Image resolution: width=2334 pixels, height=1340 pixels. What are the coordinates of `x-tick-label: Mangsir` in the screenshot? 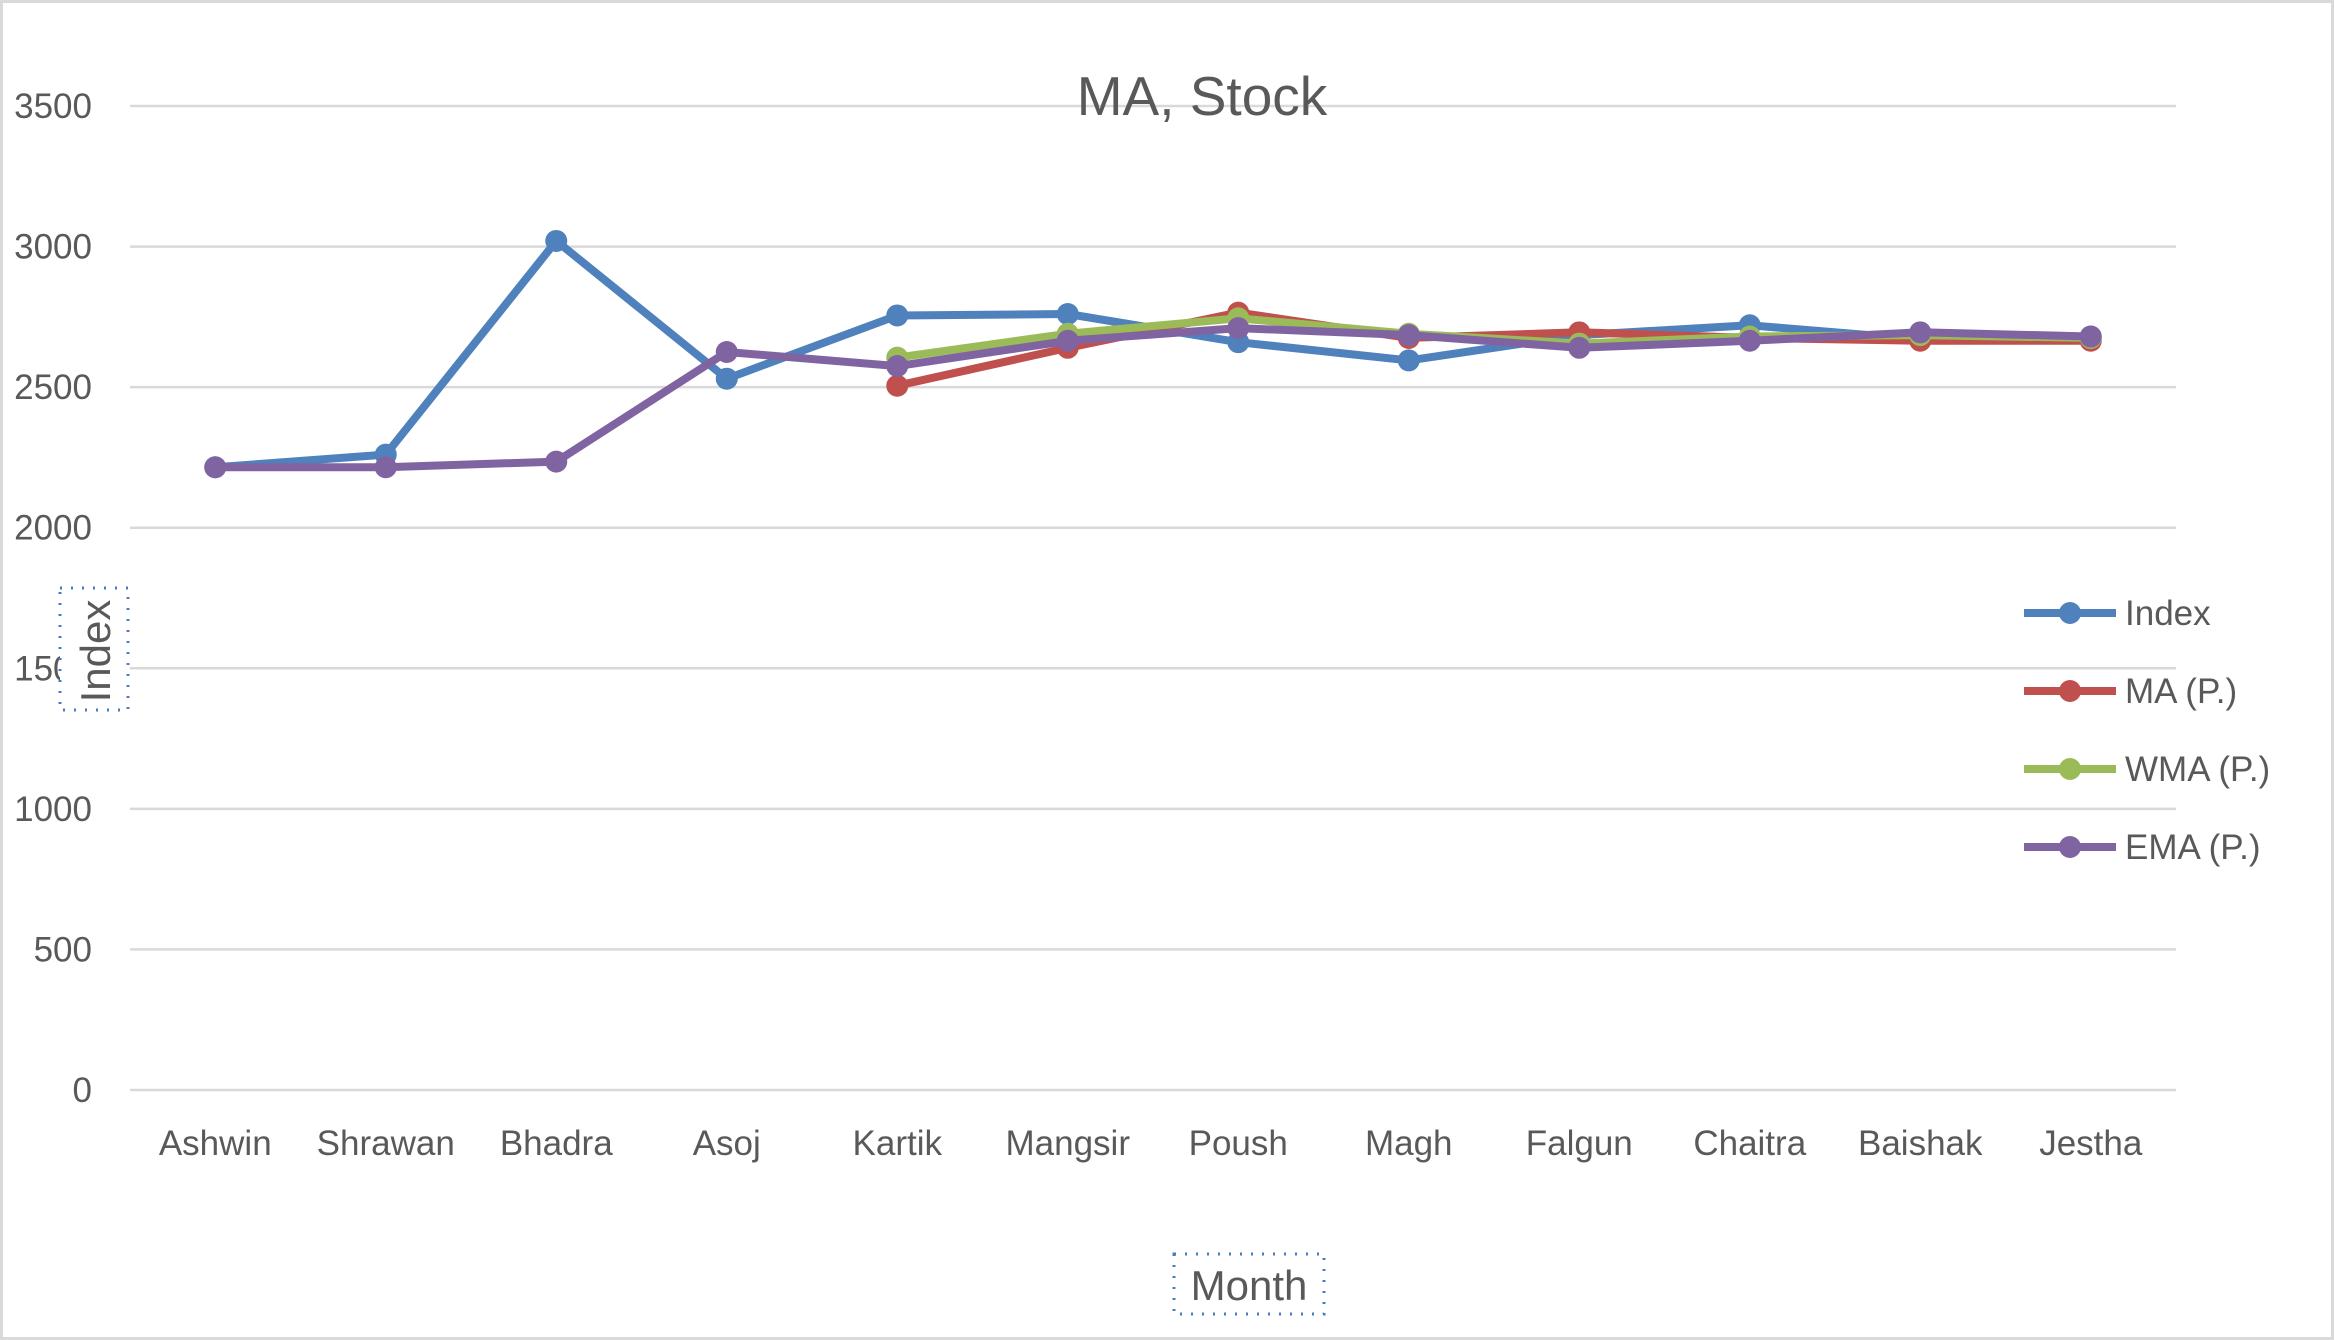 It's located at (1068, 1143).